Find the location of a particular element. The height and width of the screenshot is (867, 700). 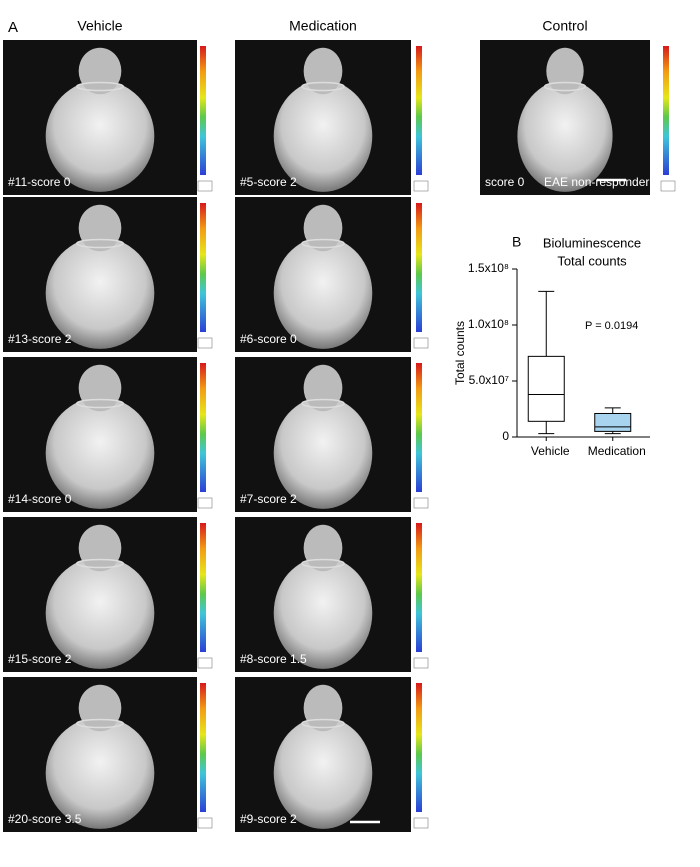

panel-label: B is located at coordinates (516, 242).